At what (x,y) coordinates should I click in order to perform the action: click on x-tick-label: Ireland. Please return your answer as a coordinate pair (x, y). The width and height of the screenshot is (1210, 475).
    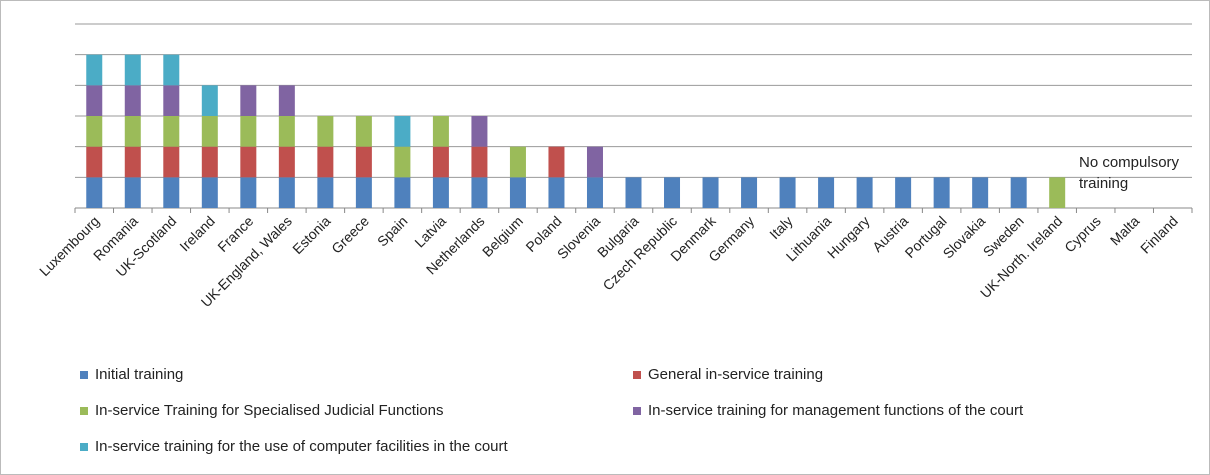
    Looking at the image, I should click on (197, 234).